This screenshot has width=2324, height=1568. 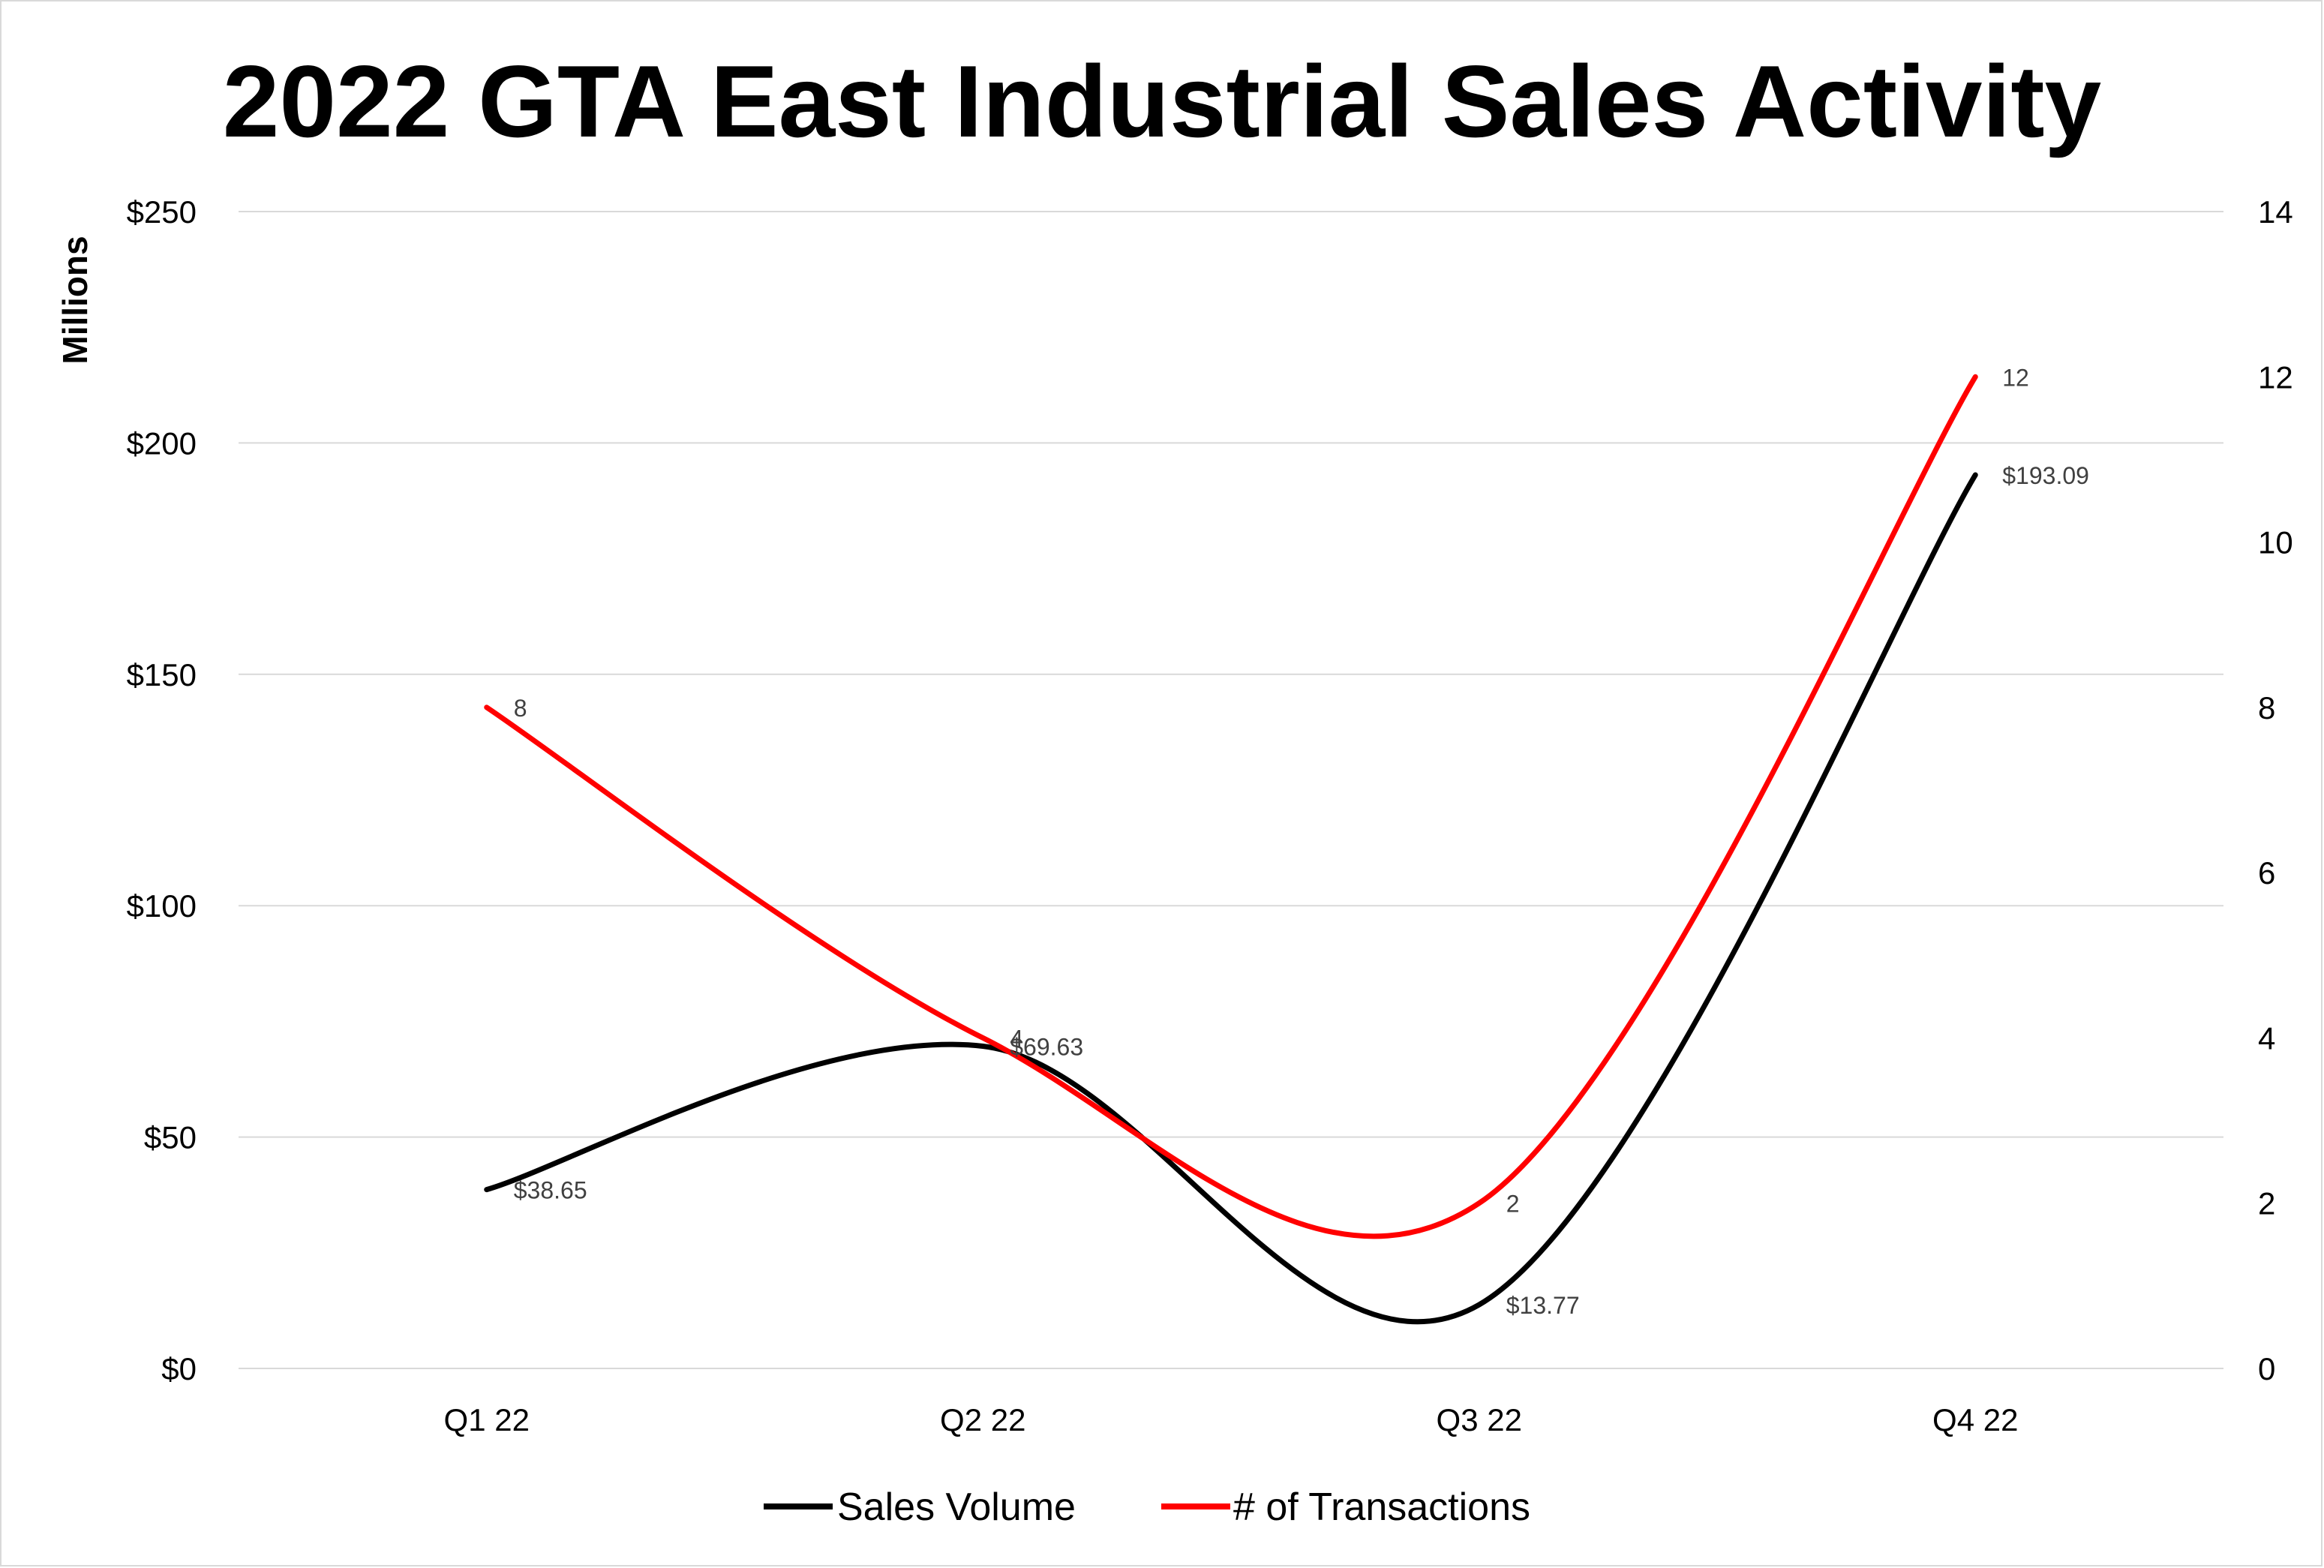 I want to click on data-label-transactions: 2, so click(x=1513, y=1204).